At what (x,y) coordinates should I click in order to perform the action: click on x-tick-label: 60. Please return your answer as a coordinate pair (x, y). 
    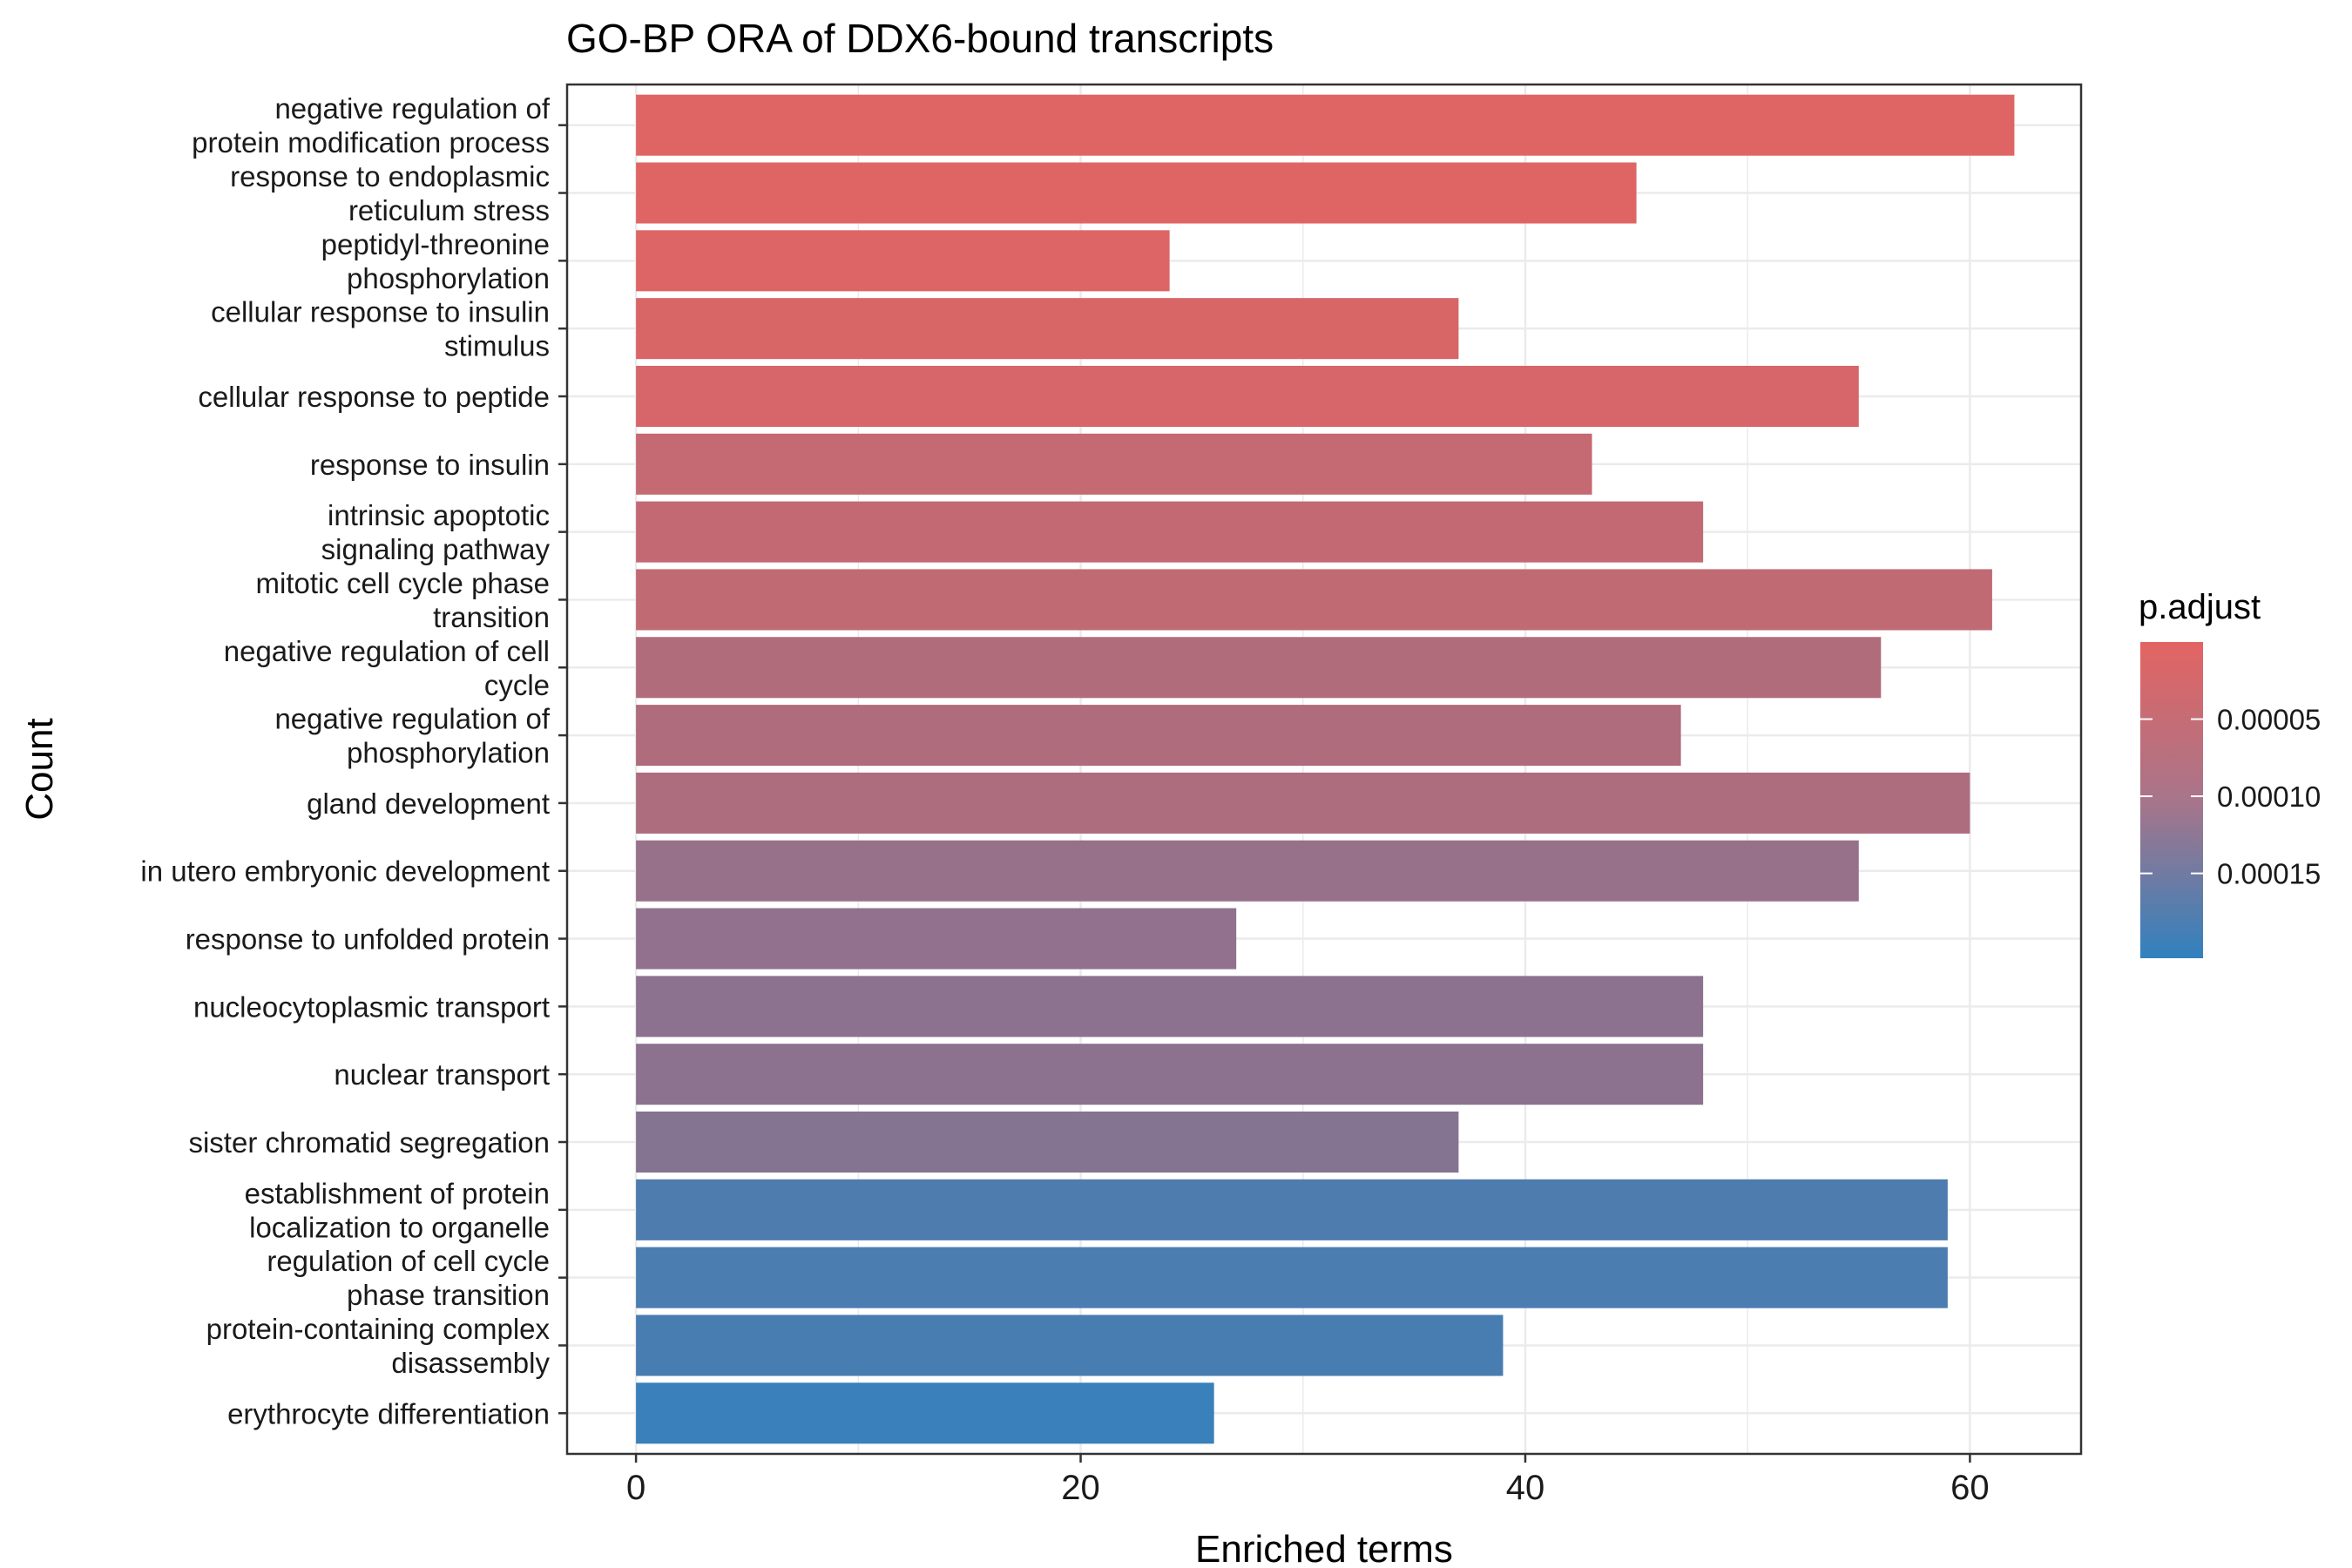
    Looking at the image, I should click on (1970, 1488).